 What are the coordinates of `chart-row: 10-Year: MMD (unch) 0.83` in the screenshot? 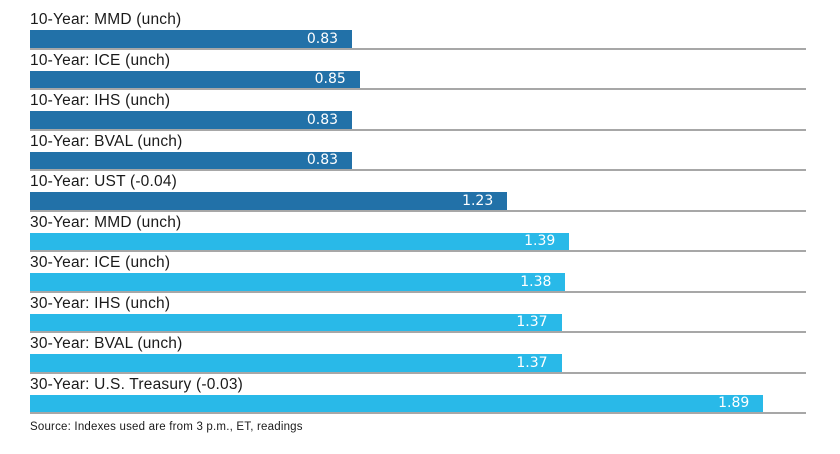 It's located at (418, 29).